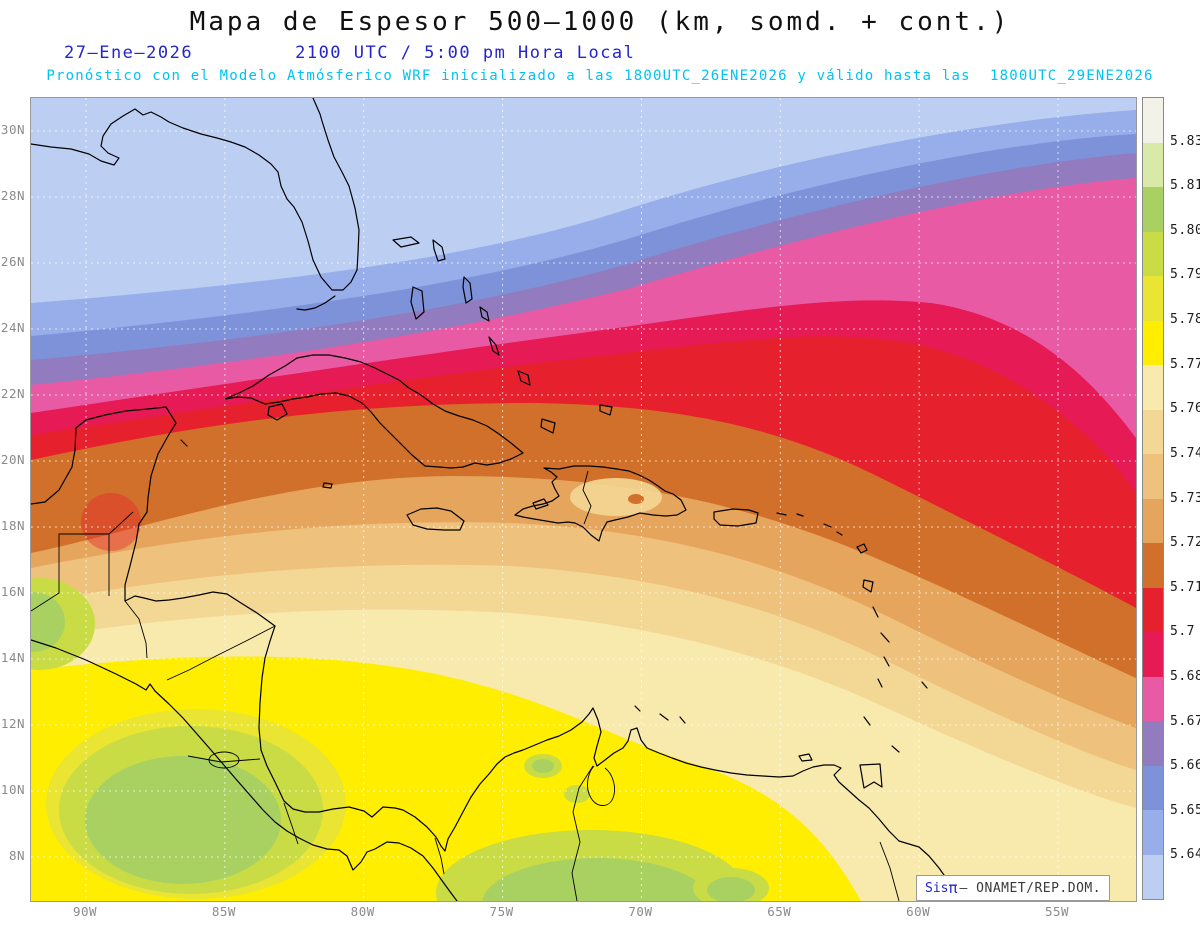  Describe the element at coordinates (582, 913) in the screenshot. I see `lon-axis: 90W 85W 80W 75W 70W 65W 60W 55W` at that location.